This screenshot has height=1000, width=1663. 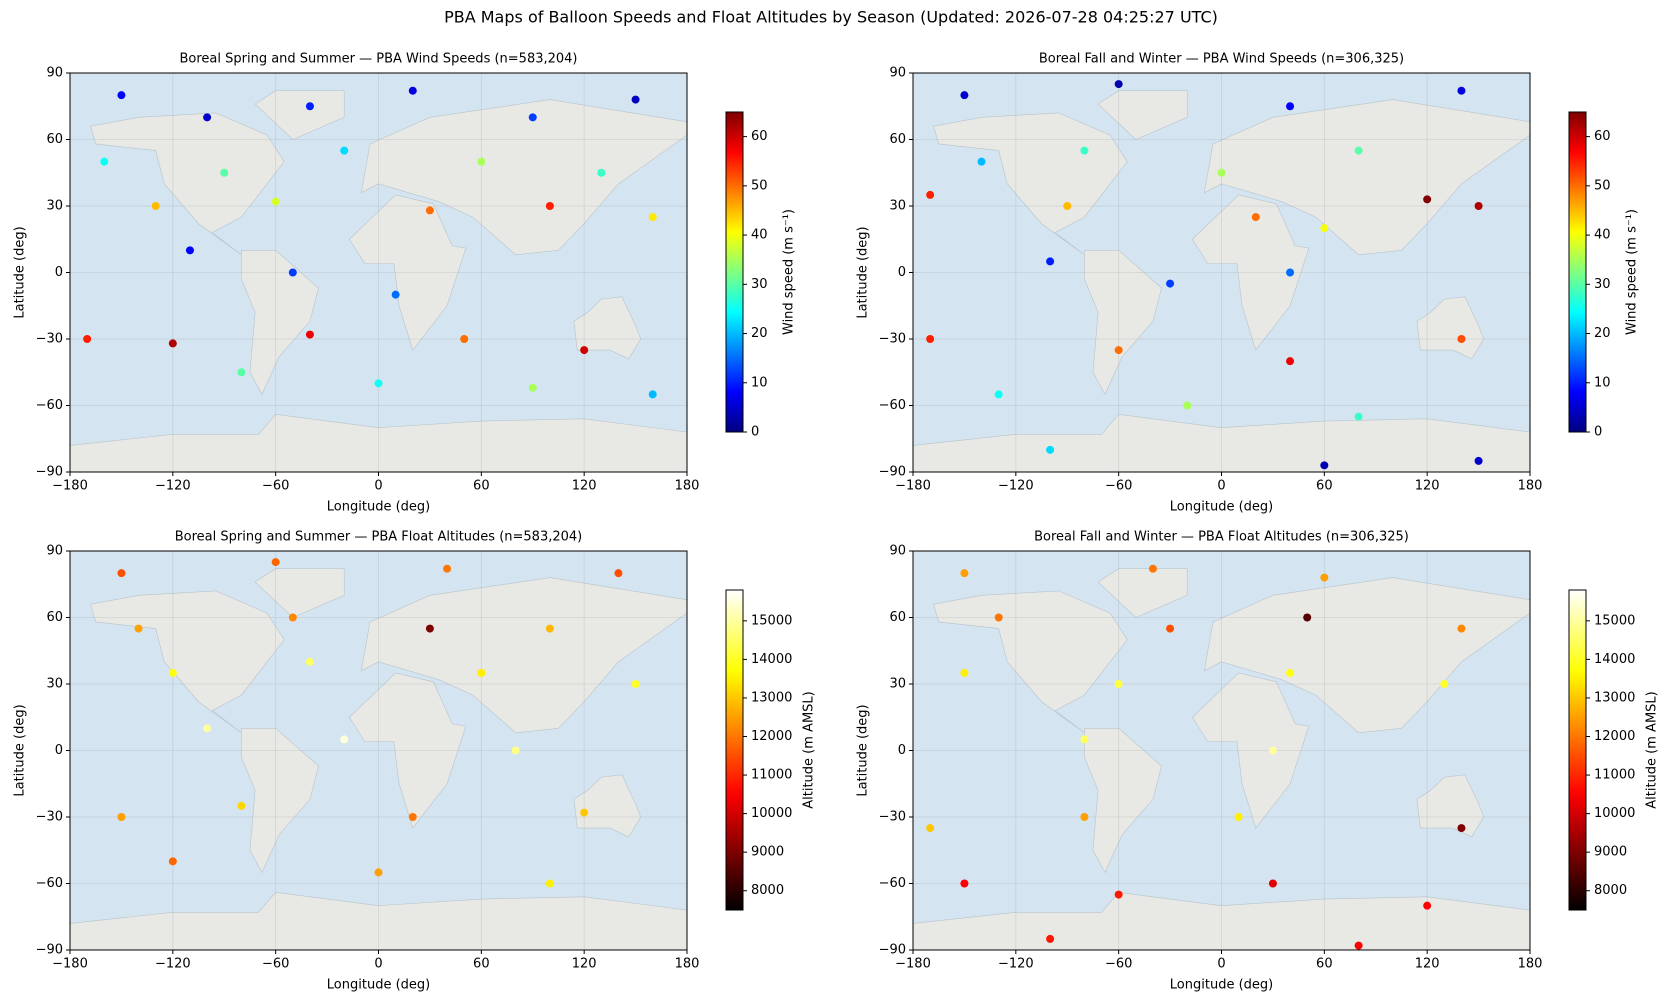 I want to click on colorbar-tick-label: 14000, so click(x=1614, y=659).